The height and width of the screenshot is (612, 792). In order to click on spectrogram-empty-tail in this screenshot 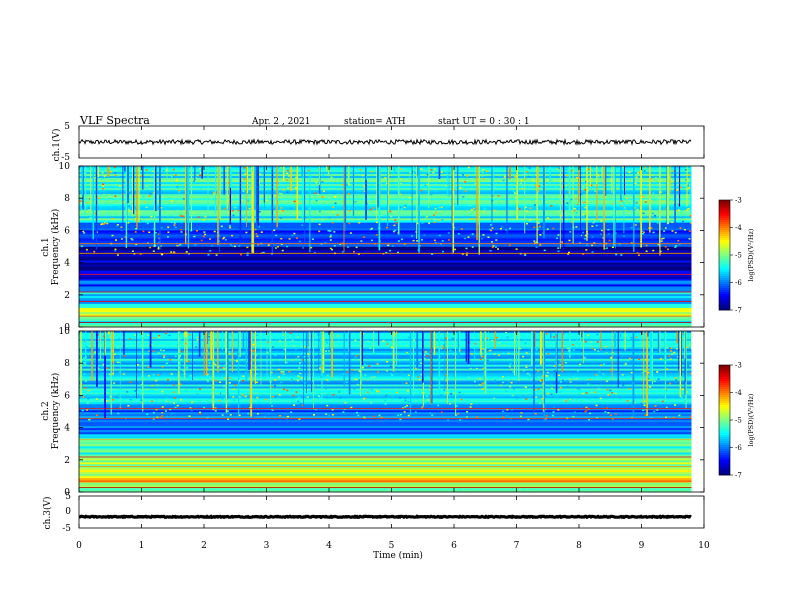, I will do `click(697, 411)`.